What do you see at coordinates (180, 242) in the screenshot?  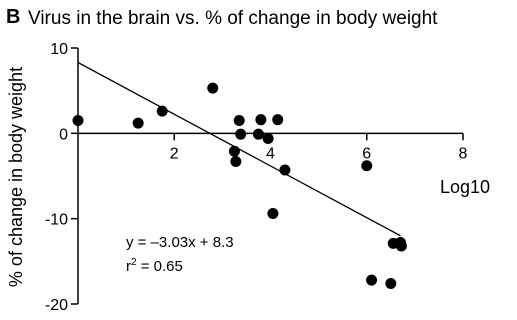 I see `regression-equation: y = –3.03x + 8.3` at bounding box center [180, 242].